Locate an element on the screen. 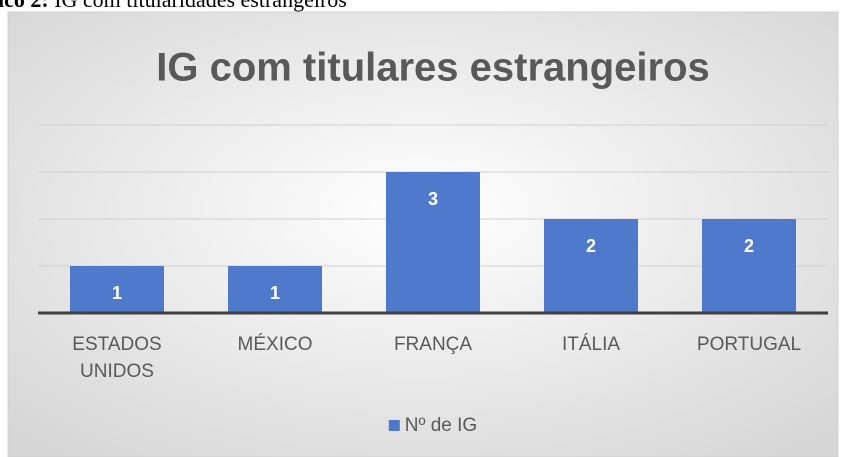 This screenshot has width=843, height=457. x-tick-label: ITÁLIA is located at coordinates (591, 344).